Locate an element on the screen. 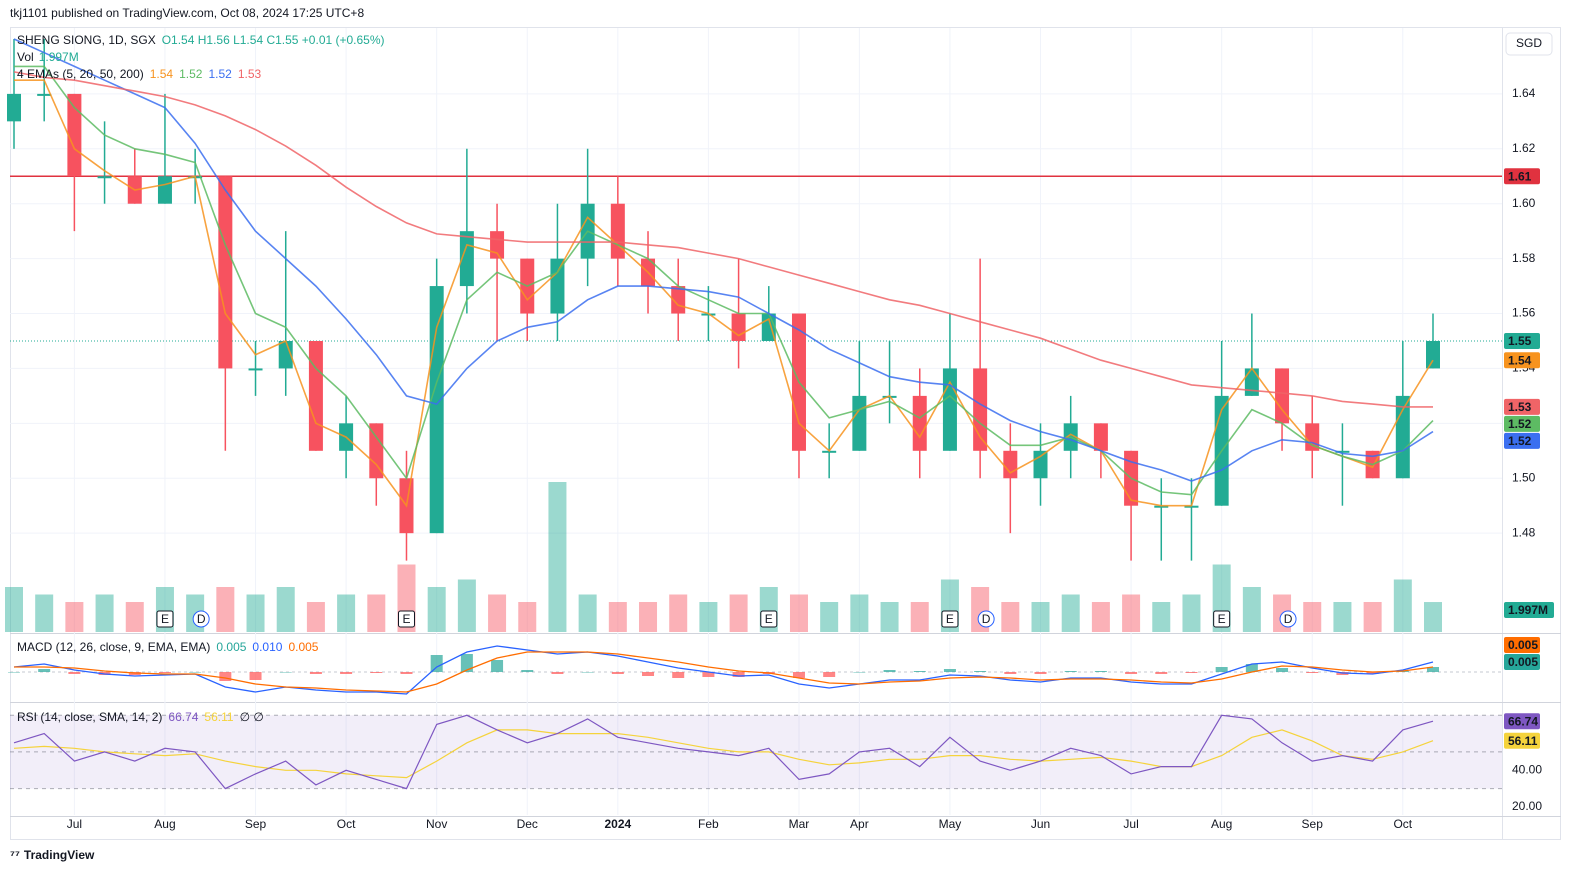 This screenshot has height=883, width=1586. rsi-extra: ∅ ∅ is located at coordinates (252, 717).